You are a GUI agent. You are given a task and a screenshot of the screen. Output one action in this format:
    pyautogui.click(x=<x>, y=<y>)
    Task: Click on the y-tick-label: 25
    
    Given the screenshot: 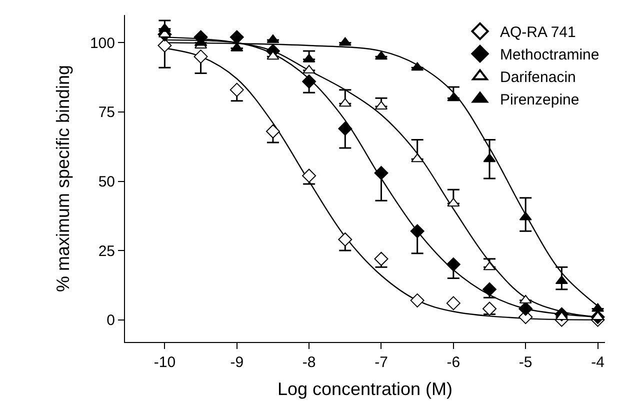 What is the action you would take?
    pyautogui.click(x=106, y=251)
    